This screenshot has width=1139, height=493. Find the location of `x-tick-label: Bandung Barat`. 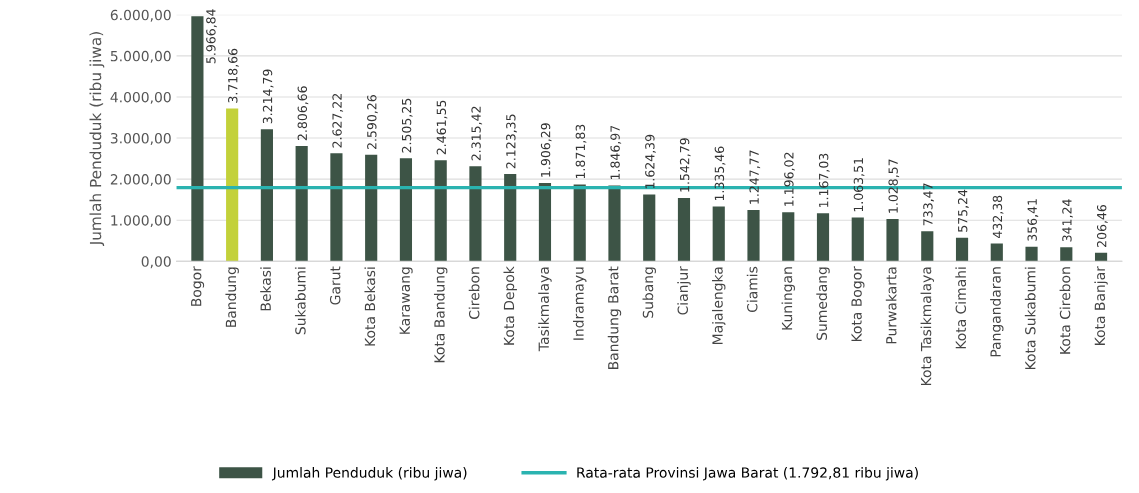

x-tick-label: Bandung Barat is located at coordinates (614, 317).